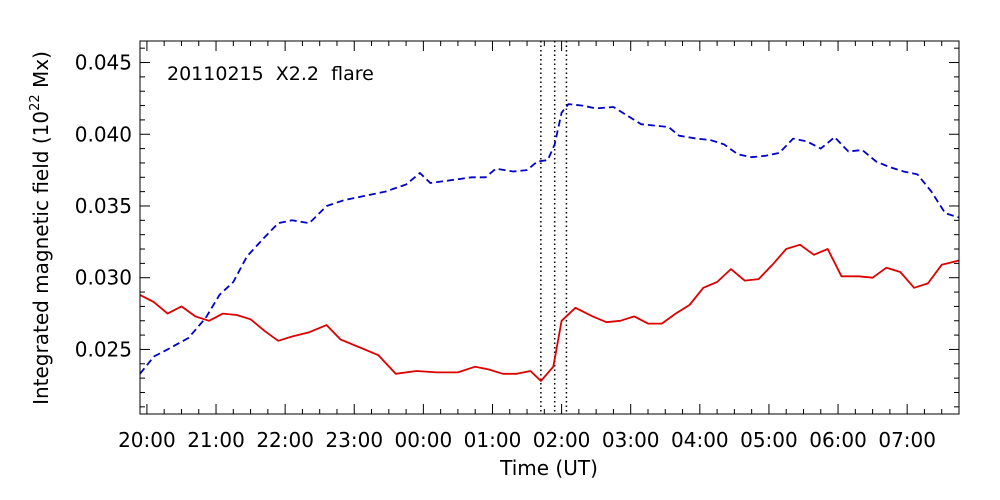 The width and height of the screenshot is (1000, 500). Describe the element at coordinates (700, 440) in the screenshot. I see `x-tick-label: 04:00` at that location.